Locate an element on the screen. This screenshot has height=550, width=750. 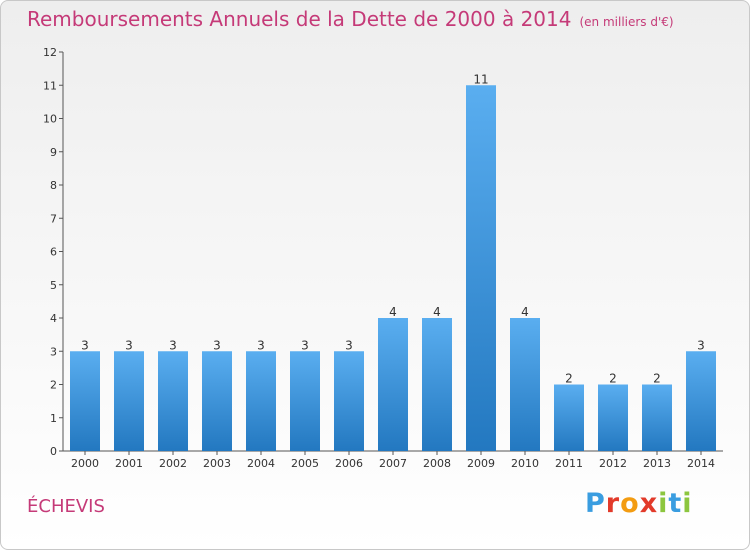
x-tick-label: 2001 is located at coordinates (129, 463).